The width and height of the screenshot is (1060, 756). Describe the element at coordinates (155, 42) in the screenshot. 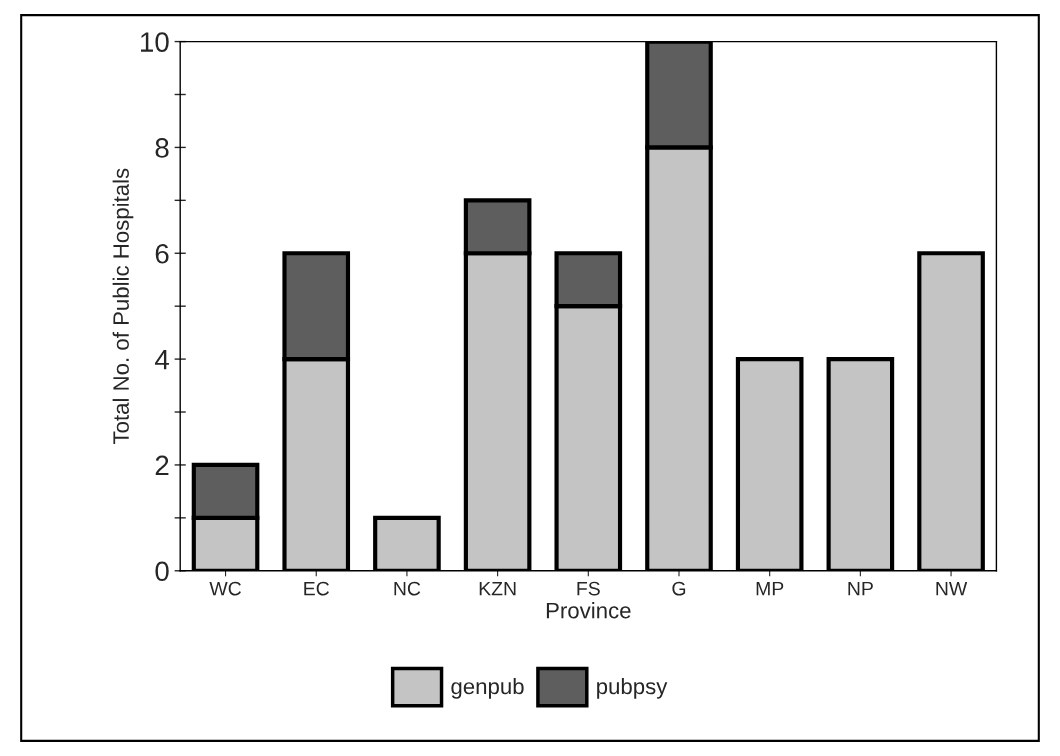

I see `y-tick-label: 10` at that location.